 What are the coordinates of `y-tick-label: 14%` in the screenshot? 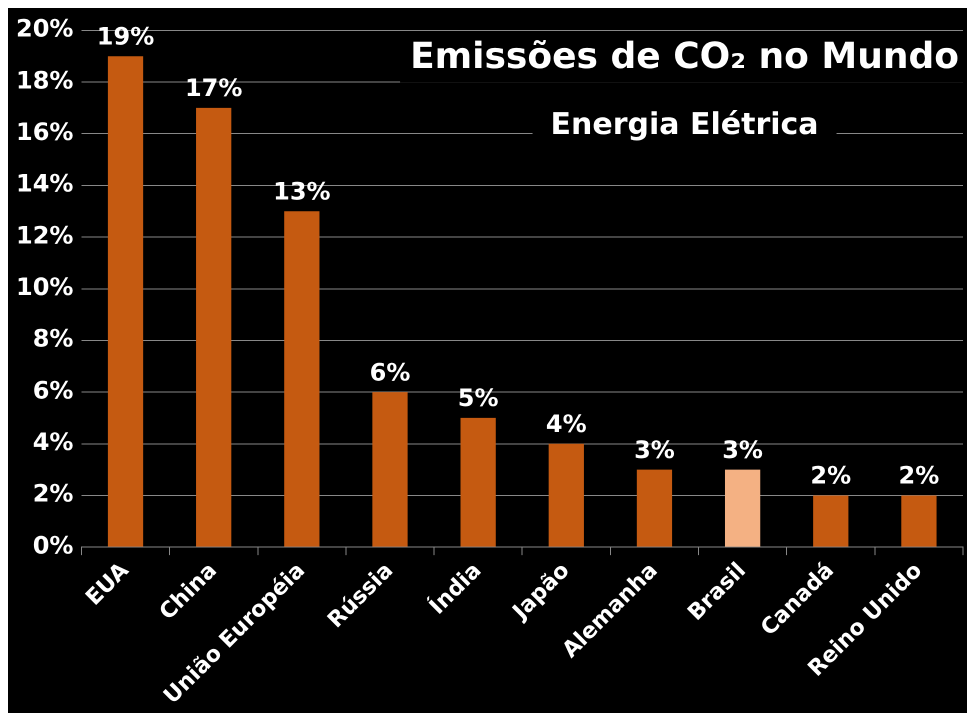 It's located at (45, 184).